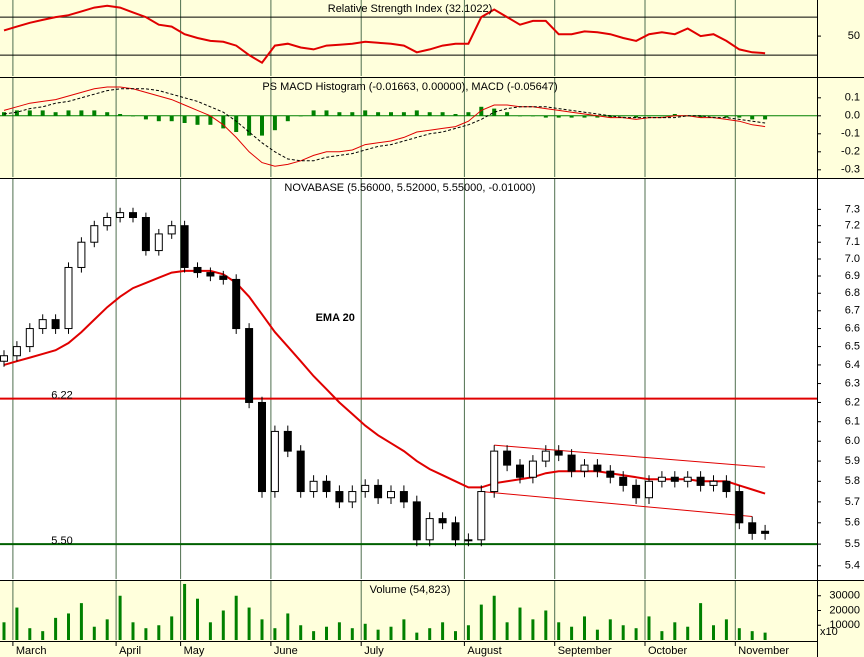 The height and width of the screenshot is (657, 864). What do you see at coordinates (852, 347) in the screenshot?
I see `y-tick-label: 6.5` at bounding box center [852, 347].